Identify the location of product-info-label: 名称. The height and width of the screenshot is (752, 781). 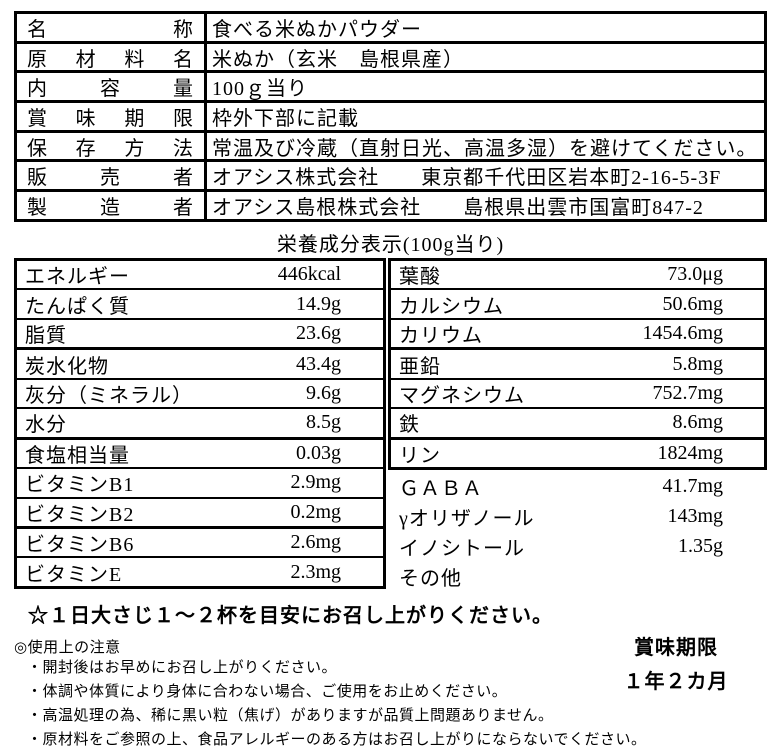
(112, 27).